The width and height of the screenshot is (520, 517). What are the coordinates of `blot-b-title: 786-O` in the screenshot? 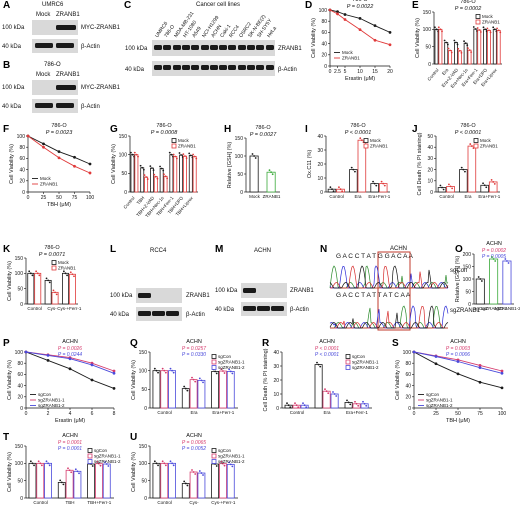 It's located at (52, 65).